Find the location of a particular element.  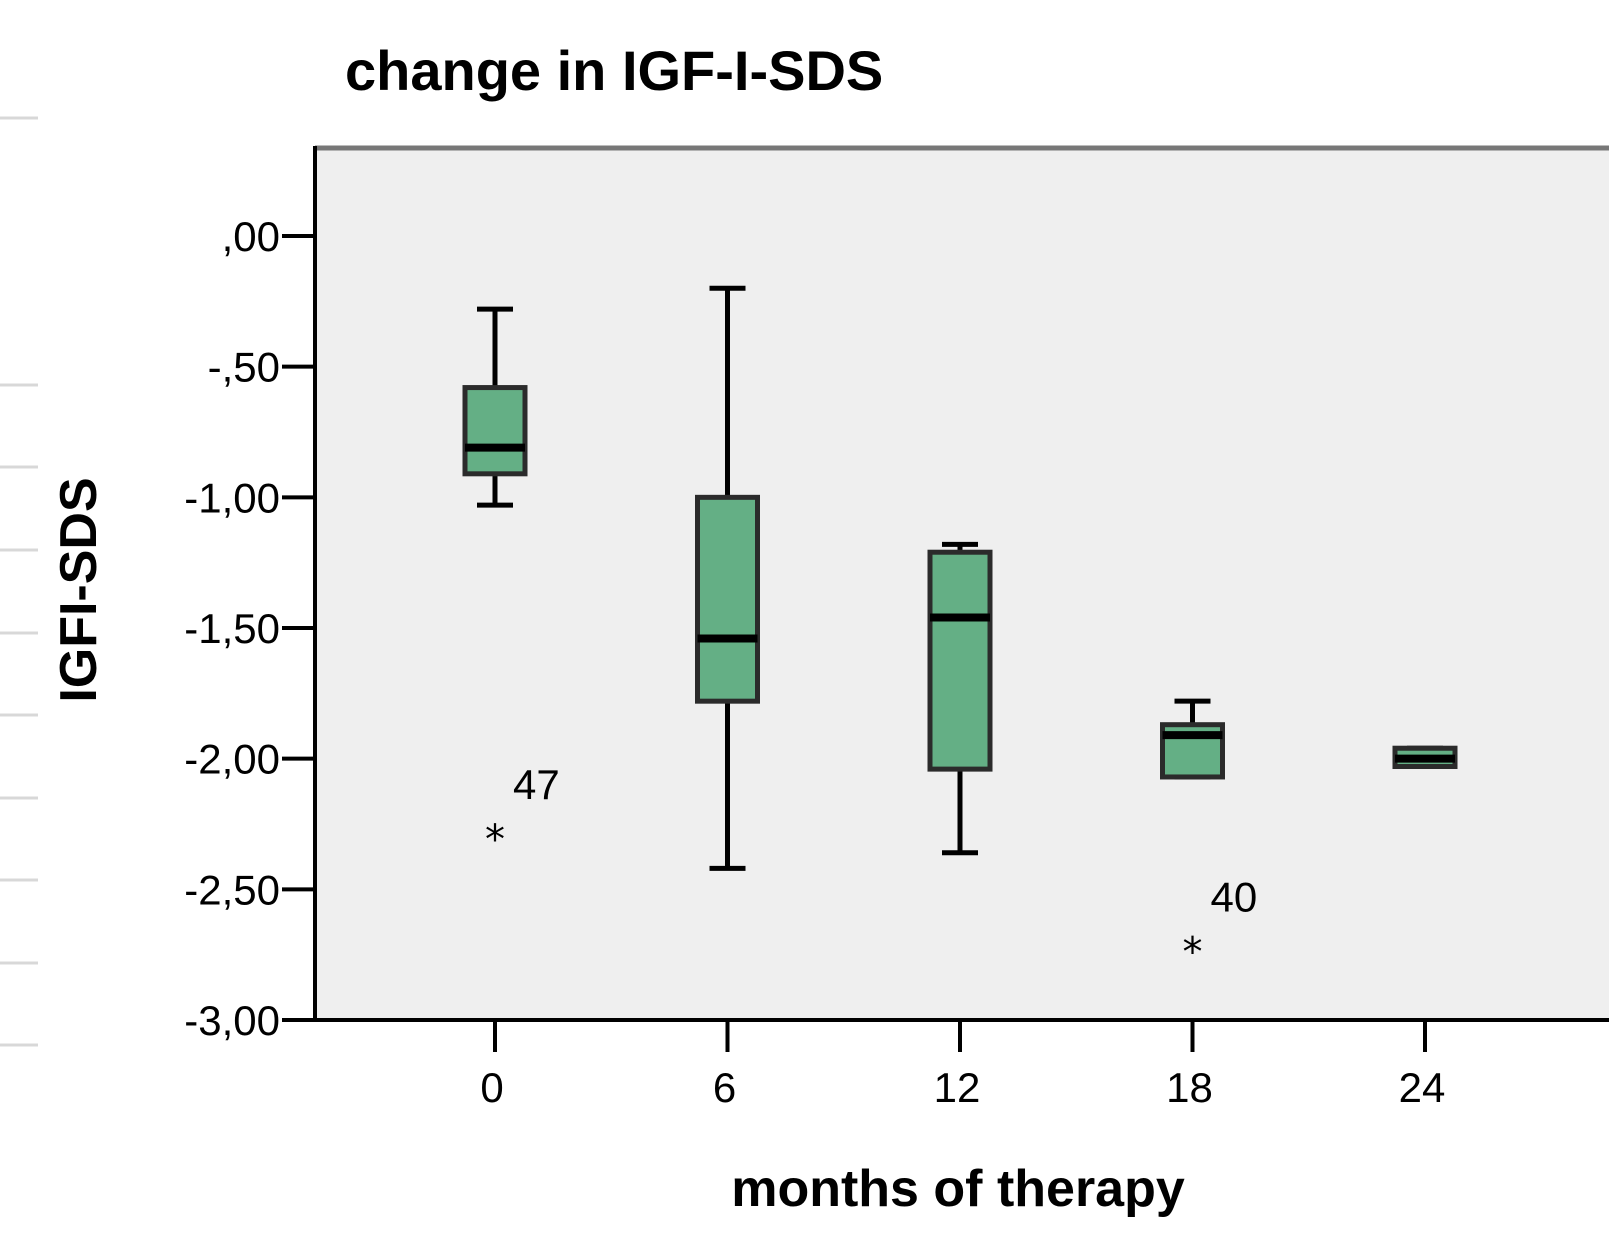

chart-title: change in IGF-I-SDS is located at coordinates (614, 70).